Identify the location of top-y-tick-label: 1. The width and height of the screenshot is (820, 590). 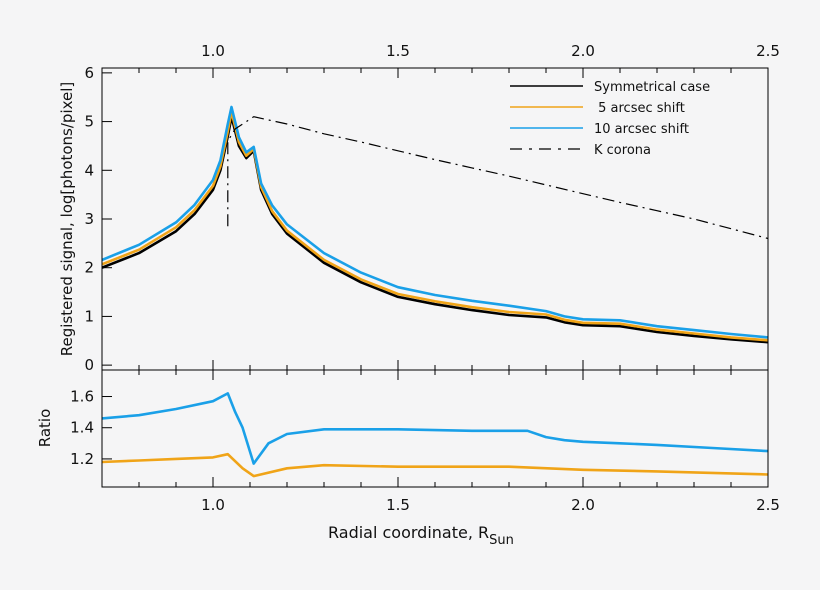
(89, 316).